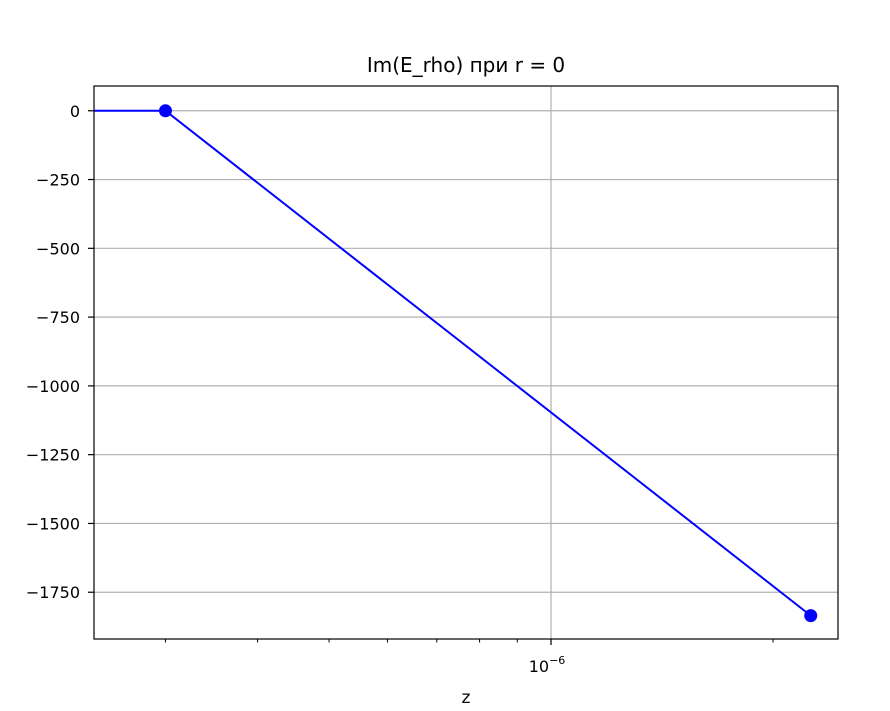 Image resolution: width=890 pixels, height=711 pixels. What do you see at coordinates (58, 180) in the screenshot?
I see `y-tick-label: −250` at bounding box center [58, 180].